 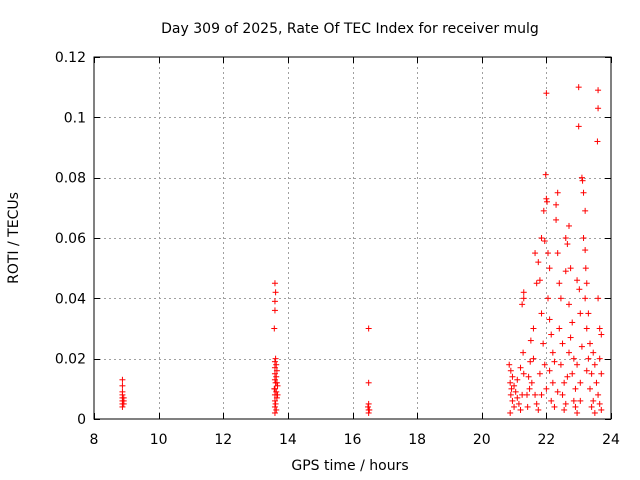 I want to click on y-tick-label: 0, so click(x=81, y=420).